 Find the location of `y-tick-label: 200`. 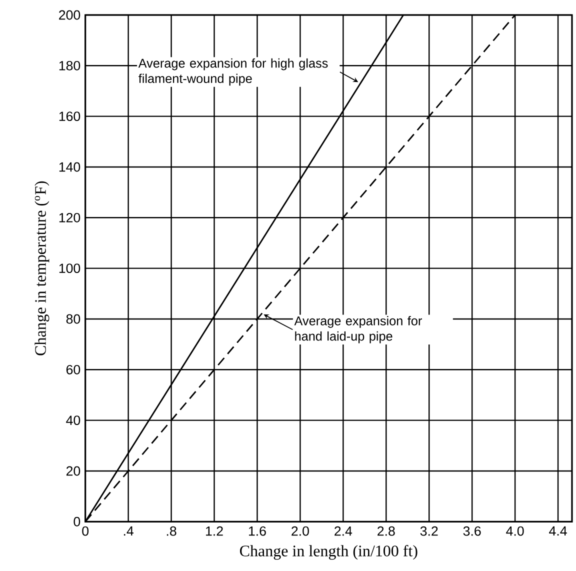

y-tick-label: 200 is located at coordinates (69, 15).